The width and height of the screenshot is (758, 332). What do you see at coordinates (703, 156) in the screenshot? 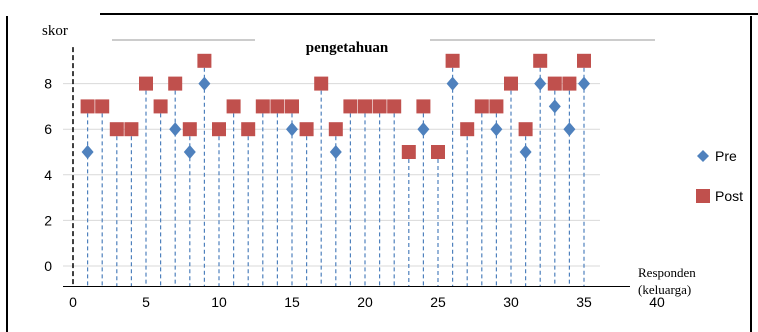
I see `legend-marker-pre` at bounding box center [703, 156].